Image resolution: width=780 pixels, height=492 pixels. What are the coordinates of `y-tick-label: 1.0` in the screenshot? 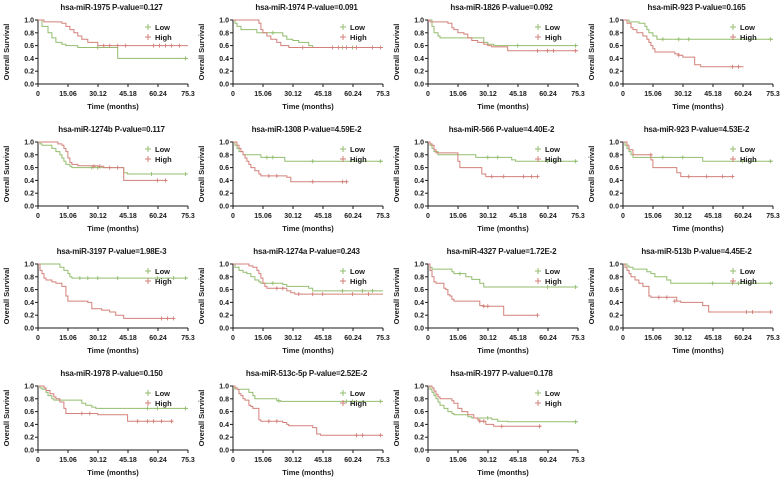 It's located at (224, 143).